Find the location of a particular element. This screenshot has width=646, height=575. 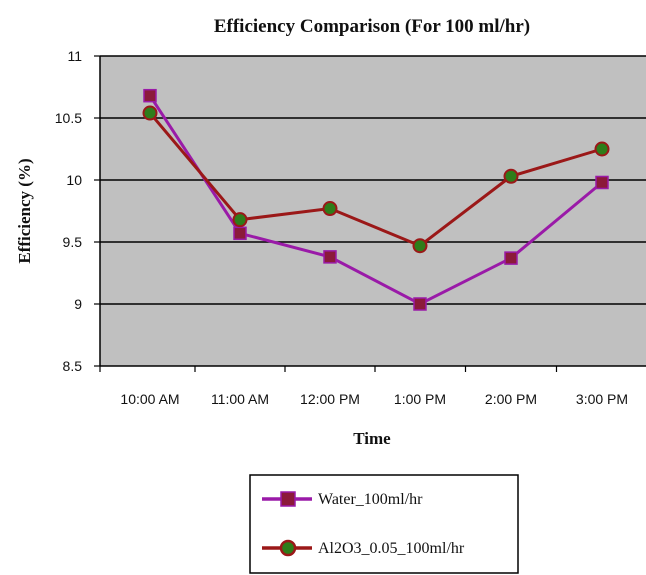

legend-label: Al2O3_0.05_100ml/hr is located at coordinates (391, 548).